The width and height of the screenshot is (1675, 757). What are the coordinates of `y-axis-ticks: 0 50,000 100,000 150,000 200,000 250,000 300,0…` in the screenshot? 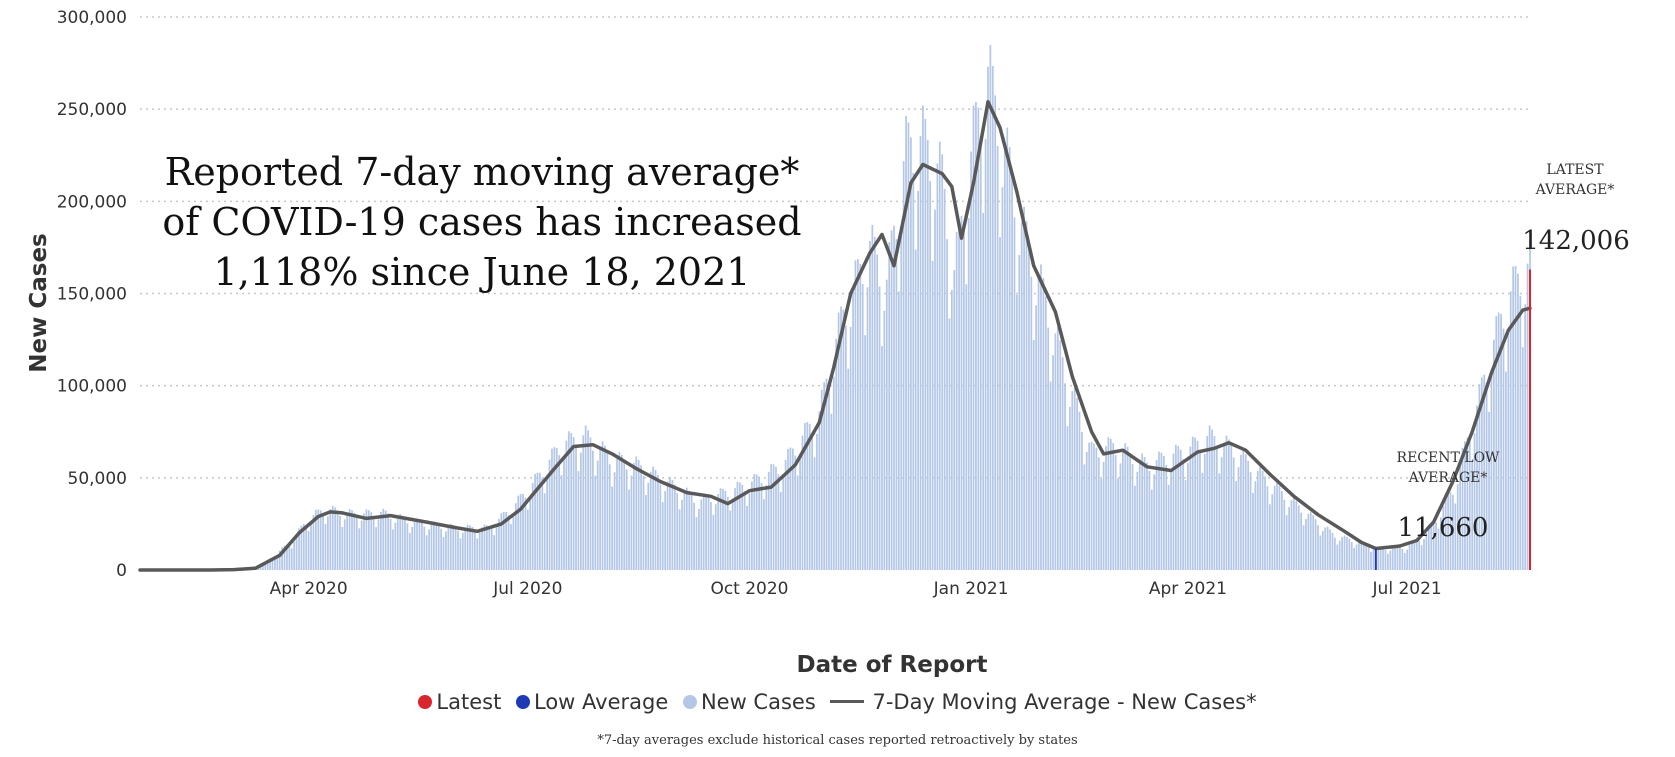 It's located at (92, 294).